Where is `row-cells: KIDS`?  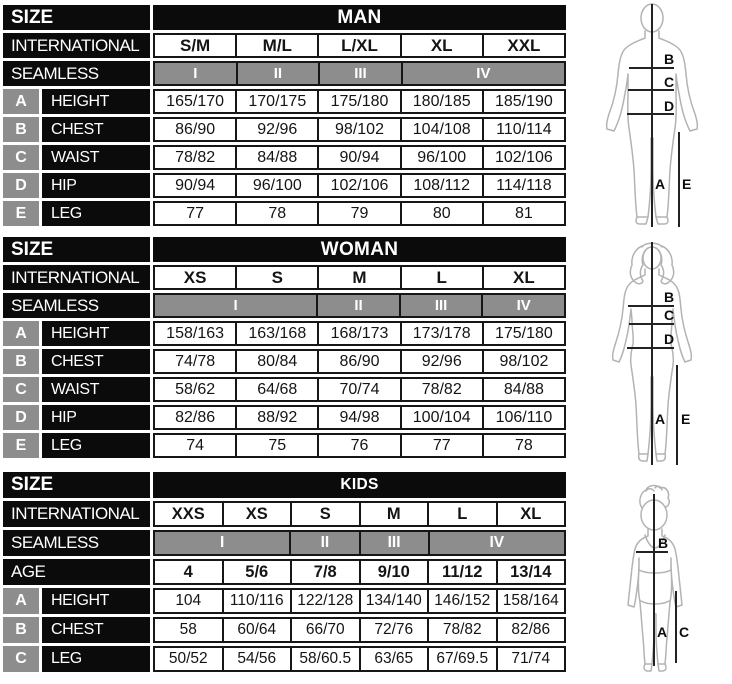
row-cells: KIDS is located at coordinates (359, 485).